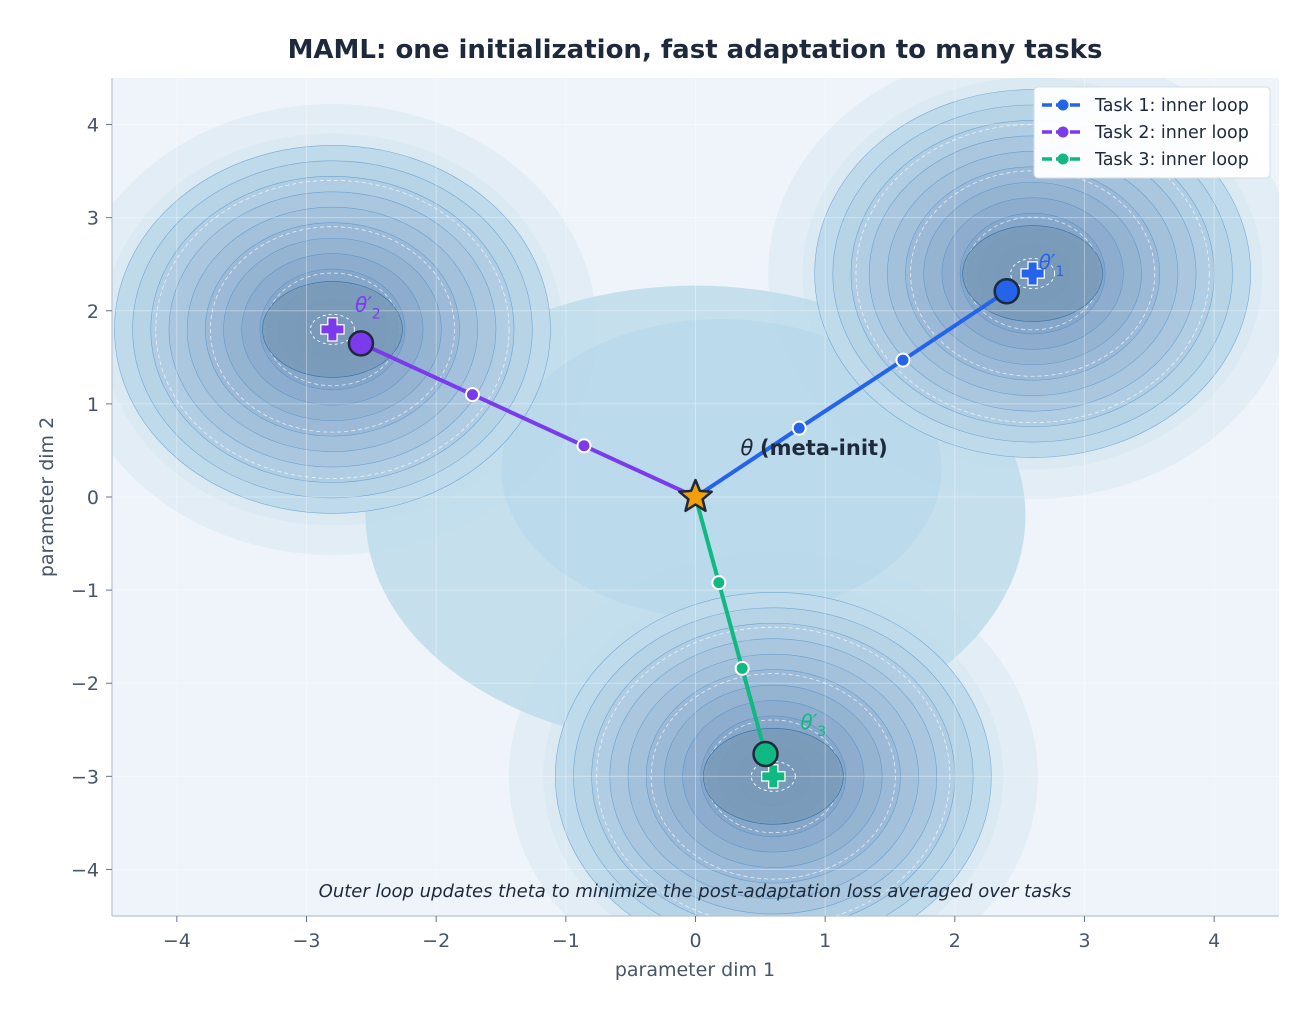 This screenshot has width=1316, height=1021. I want to click on legend-entry: Task 2: inner loop, so click(1145, 133).